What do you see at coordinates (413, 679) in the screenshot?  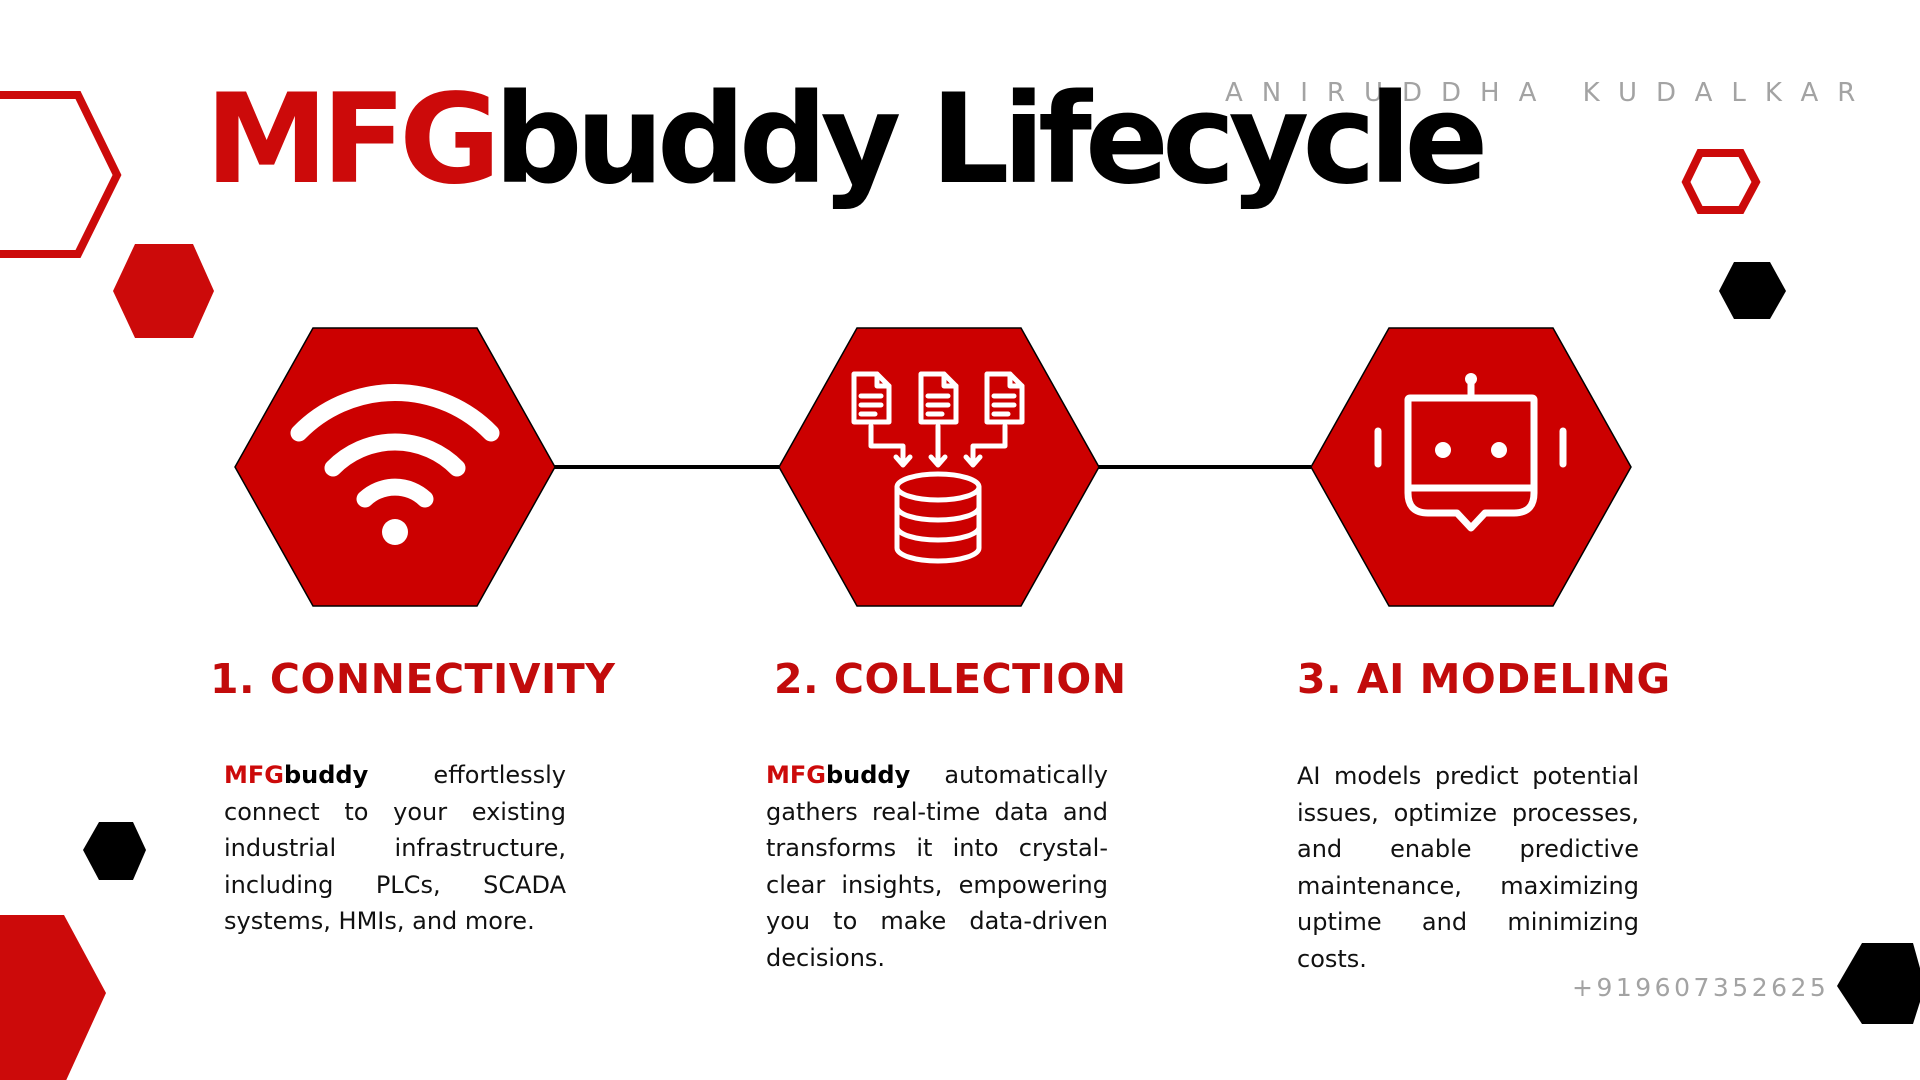 I see `step-1-title: 1. CONNECTIVITY` at bounding box center [413, 679].